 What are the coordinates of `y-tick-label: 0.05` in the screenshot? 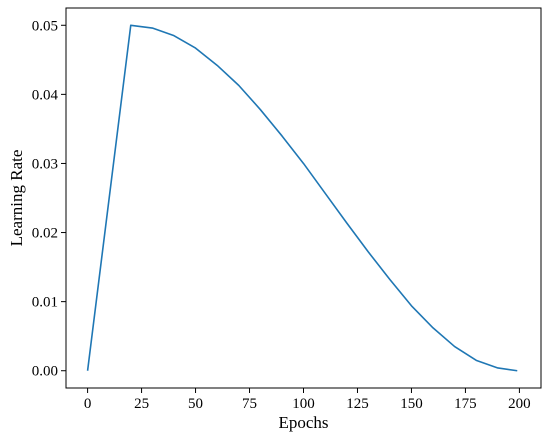 It's located at (45, 26).